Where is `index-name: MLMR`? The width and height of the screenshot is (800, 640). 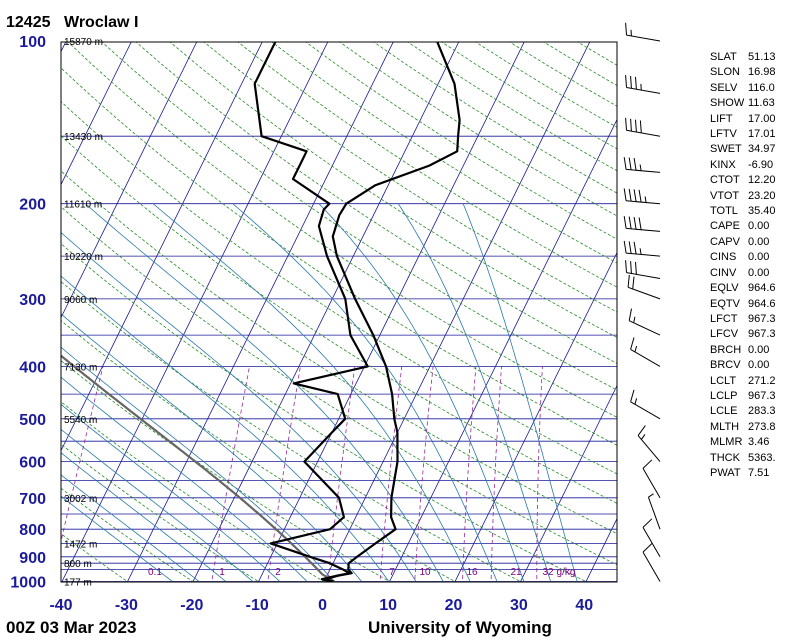 index-name: MLMR is located at coordinates (726, 442).